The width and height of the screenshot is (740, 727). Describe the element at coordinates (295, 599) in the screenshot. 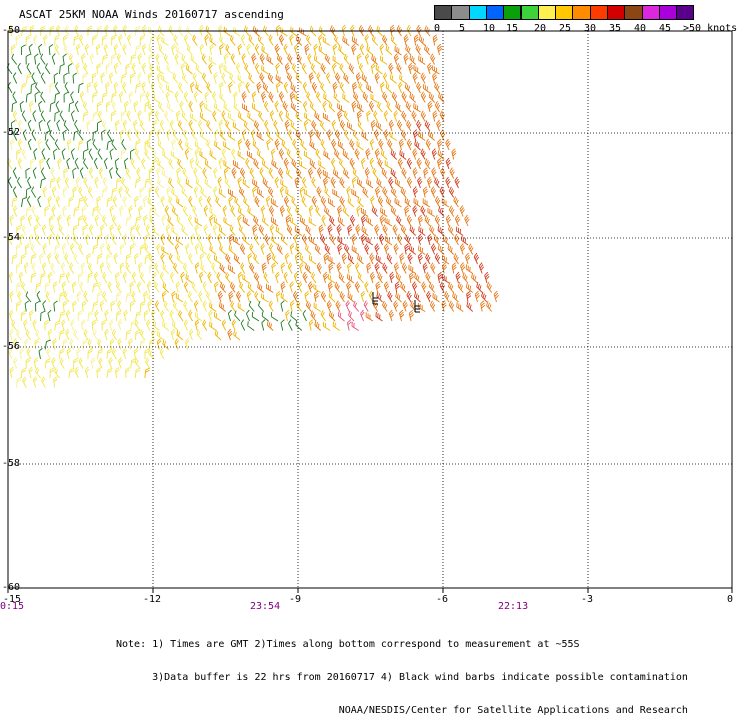

I see `x-tick-label: -9` at that location.